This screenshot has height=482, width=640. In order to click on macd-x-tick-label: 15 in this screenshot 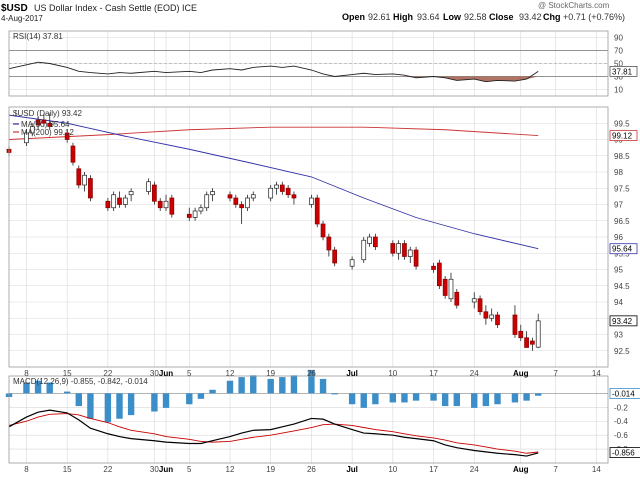, I will do `click(67, 469)`.